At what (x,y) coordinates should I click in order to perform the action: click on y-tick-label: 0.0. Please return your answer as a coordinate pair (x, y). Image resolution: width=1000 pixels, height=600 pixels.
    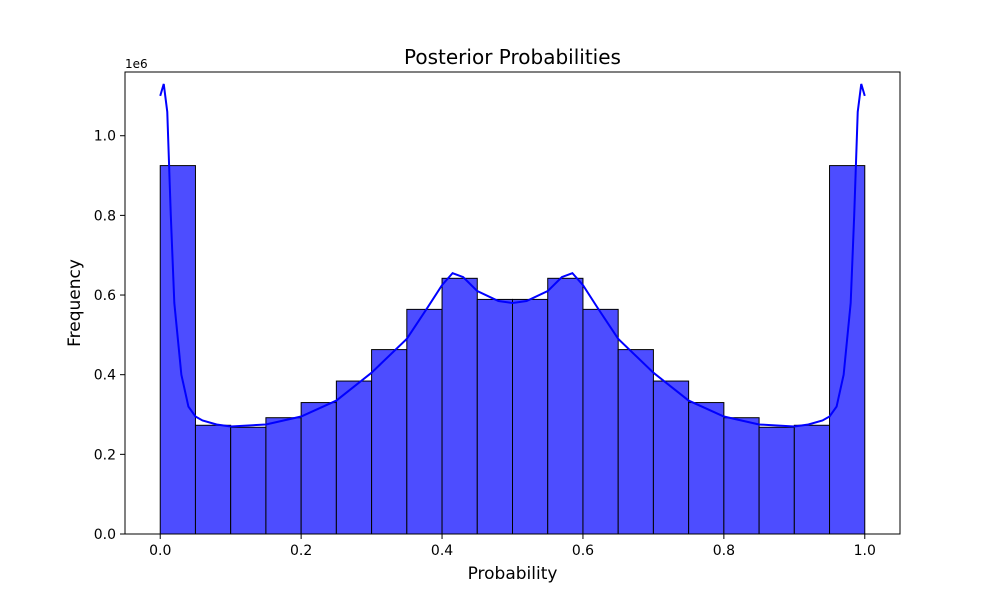
    Looking at the image, I should click on (105, 535).